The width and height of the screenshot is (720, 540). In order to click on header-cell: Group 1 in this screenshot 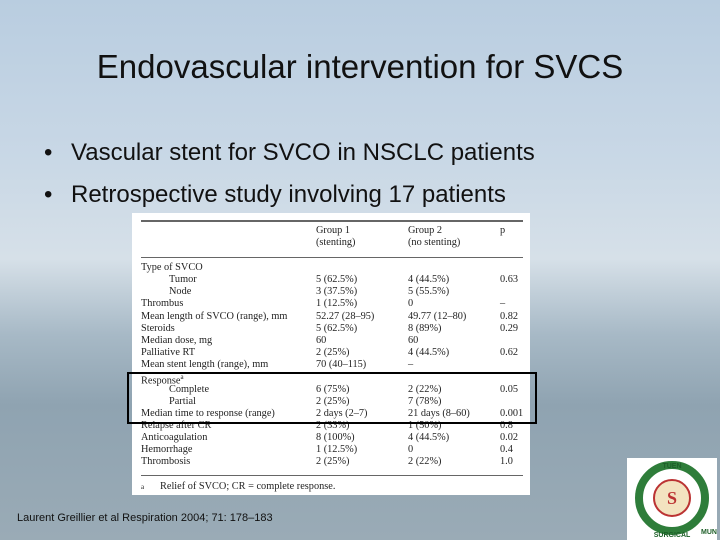, I will do `click(333, 230)`.